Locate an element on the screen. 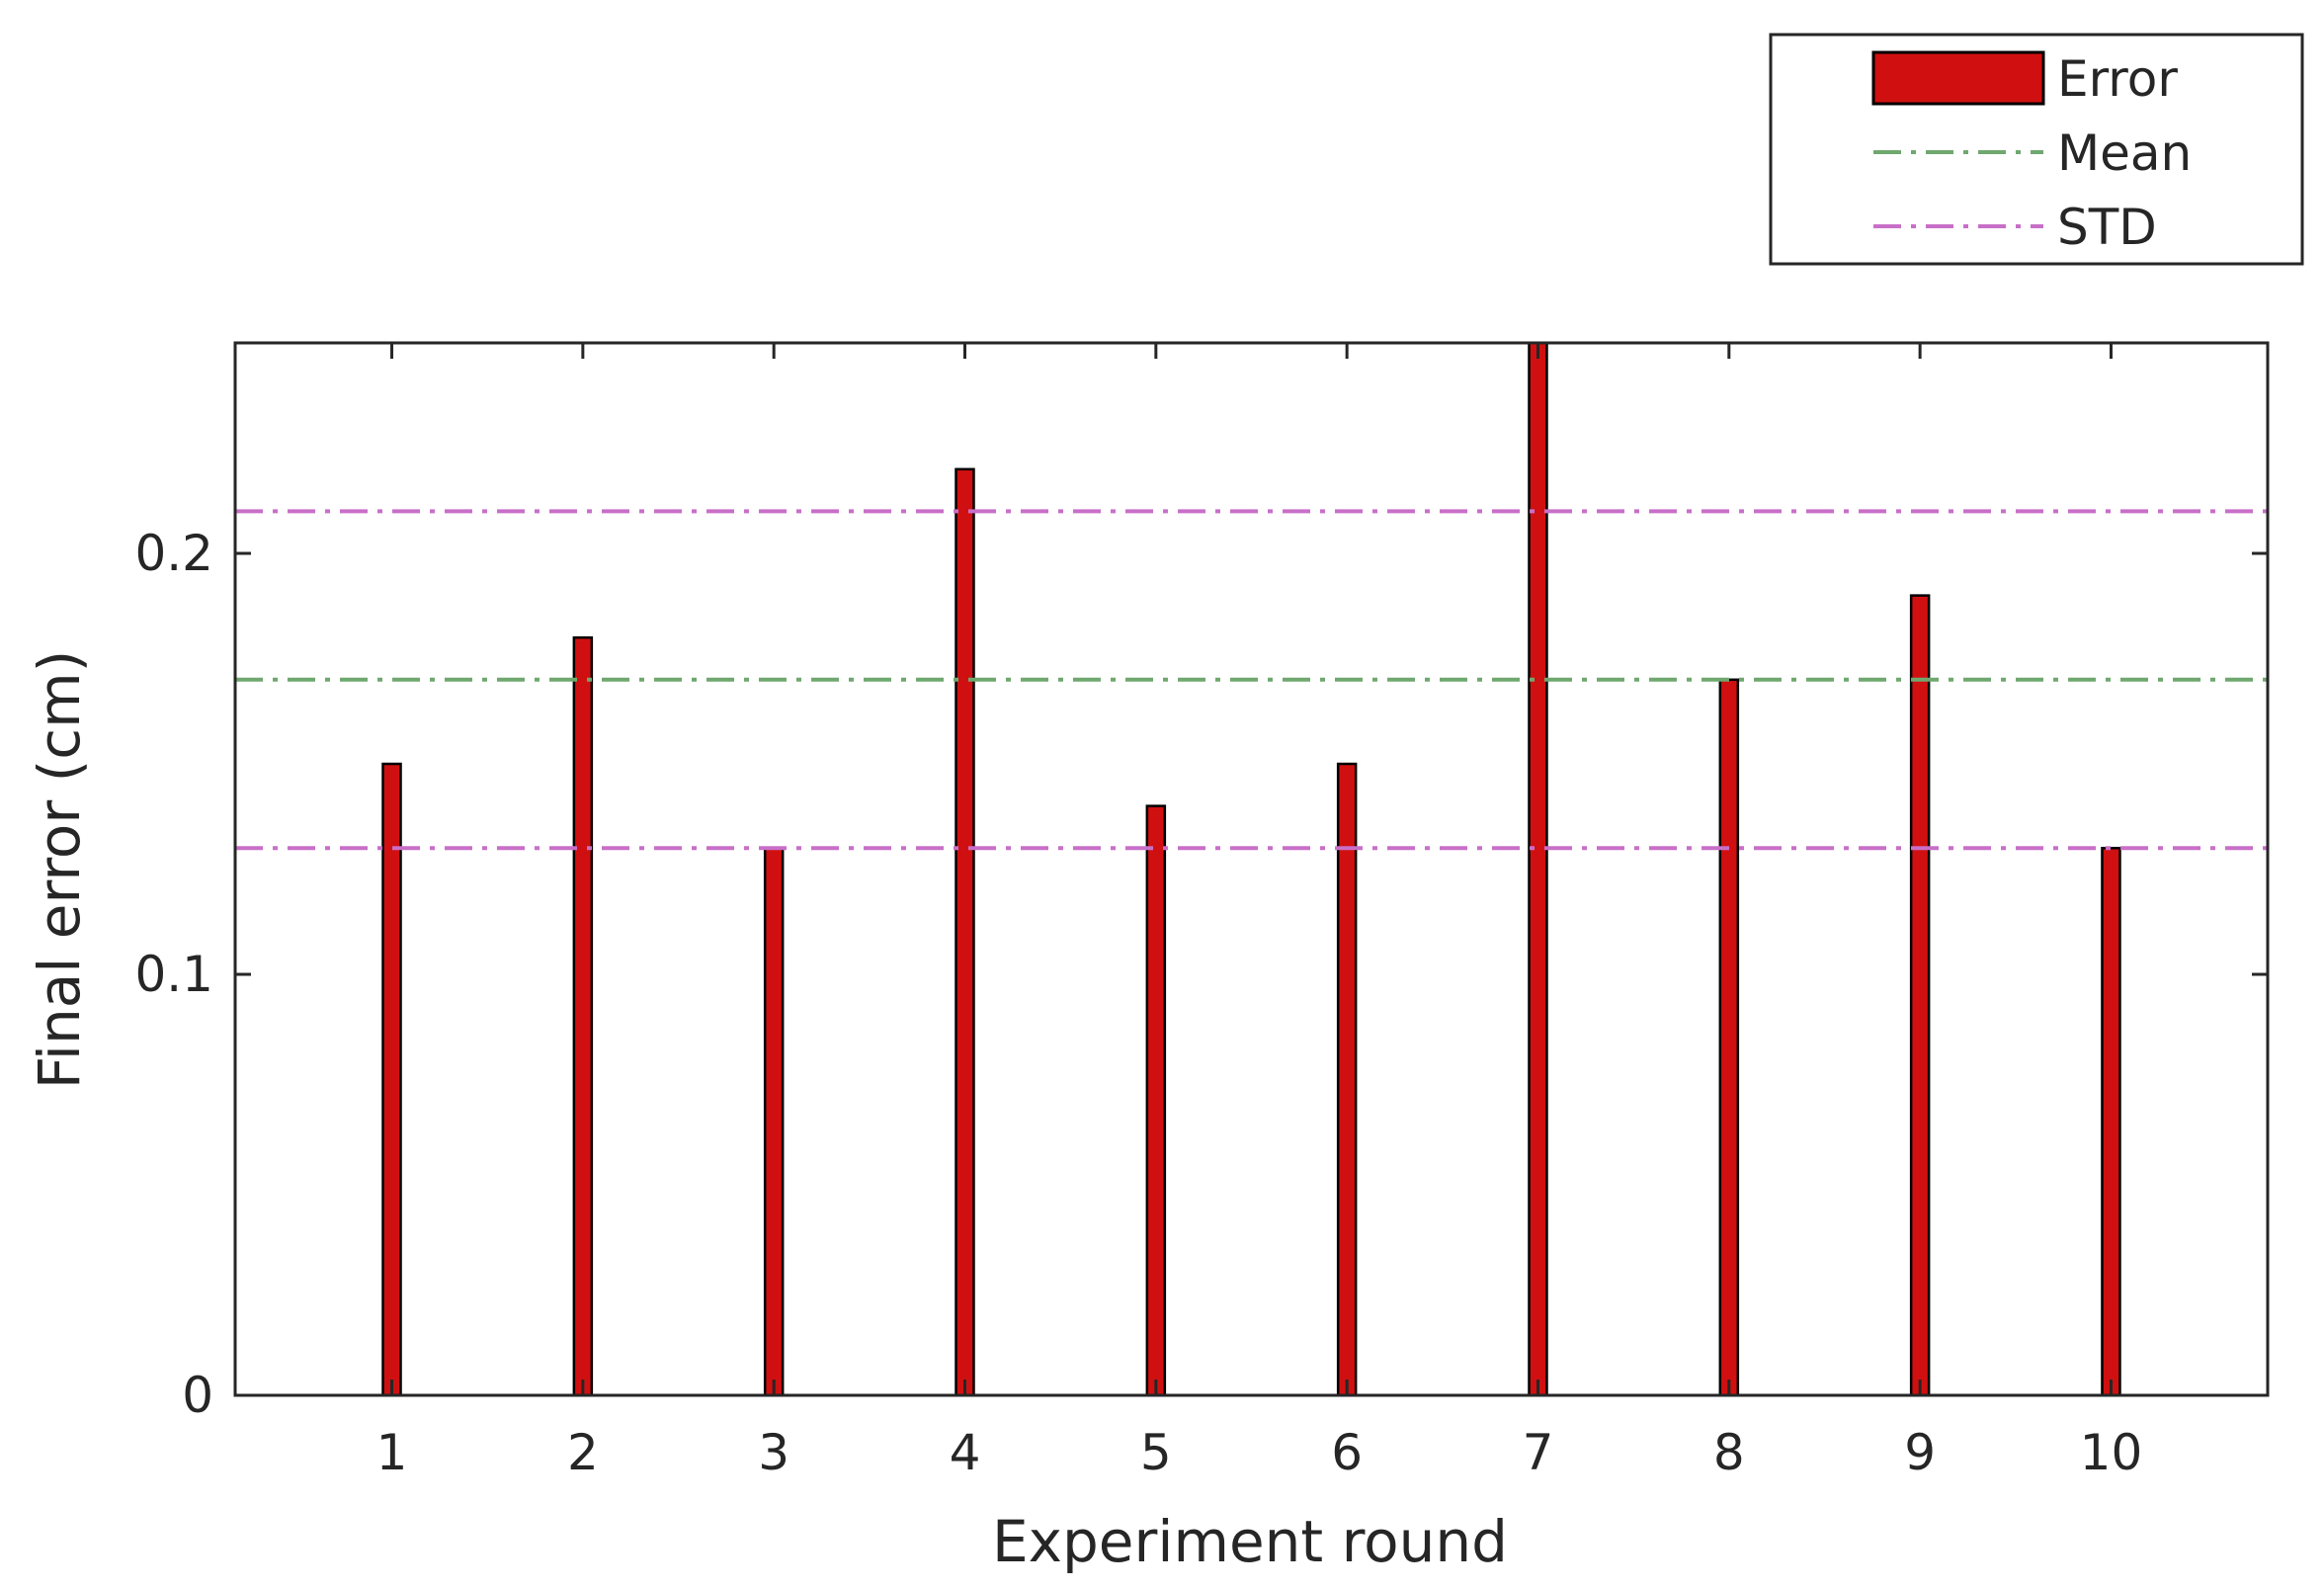 The height and width of the screenshot is (1589, 2324). x-tick-labels: 1 2 3 4 5 6 7 8 9 10 is located at coordinates (1259, 1452).